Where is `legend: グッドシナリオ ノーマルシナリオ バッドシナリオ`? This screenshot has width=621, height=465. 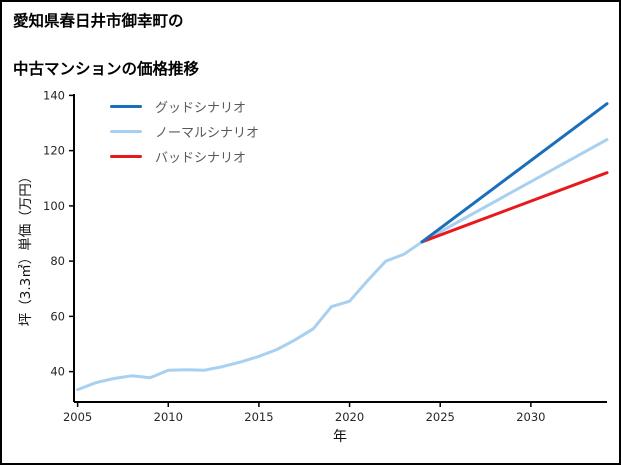
legend: グッドシナリオ ノーマルシナリオ バッドシナリオ is located at coordinates (185, 132).